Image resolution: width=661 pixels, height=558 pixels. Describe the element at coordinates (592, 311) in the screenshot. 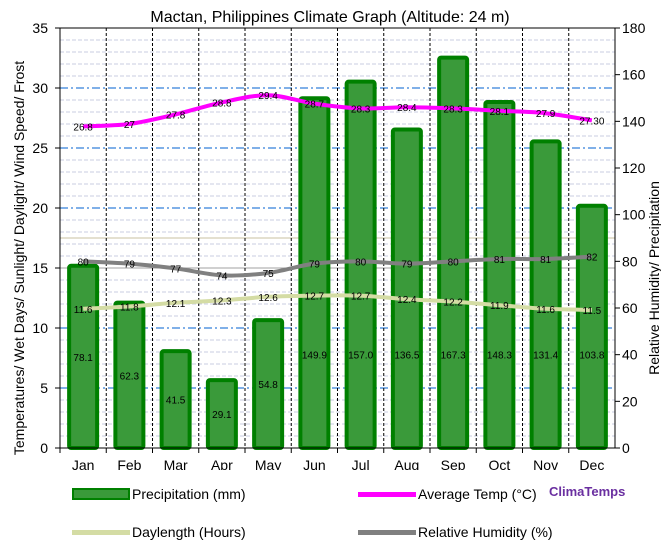

I see `line-data-label: 11.5` at that location.